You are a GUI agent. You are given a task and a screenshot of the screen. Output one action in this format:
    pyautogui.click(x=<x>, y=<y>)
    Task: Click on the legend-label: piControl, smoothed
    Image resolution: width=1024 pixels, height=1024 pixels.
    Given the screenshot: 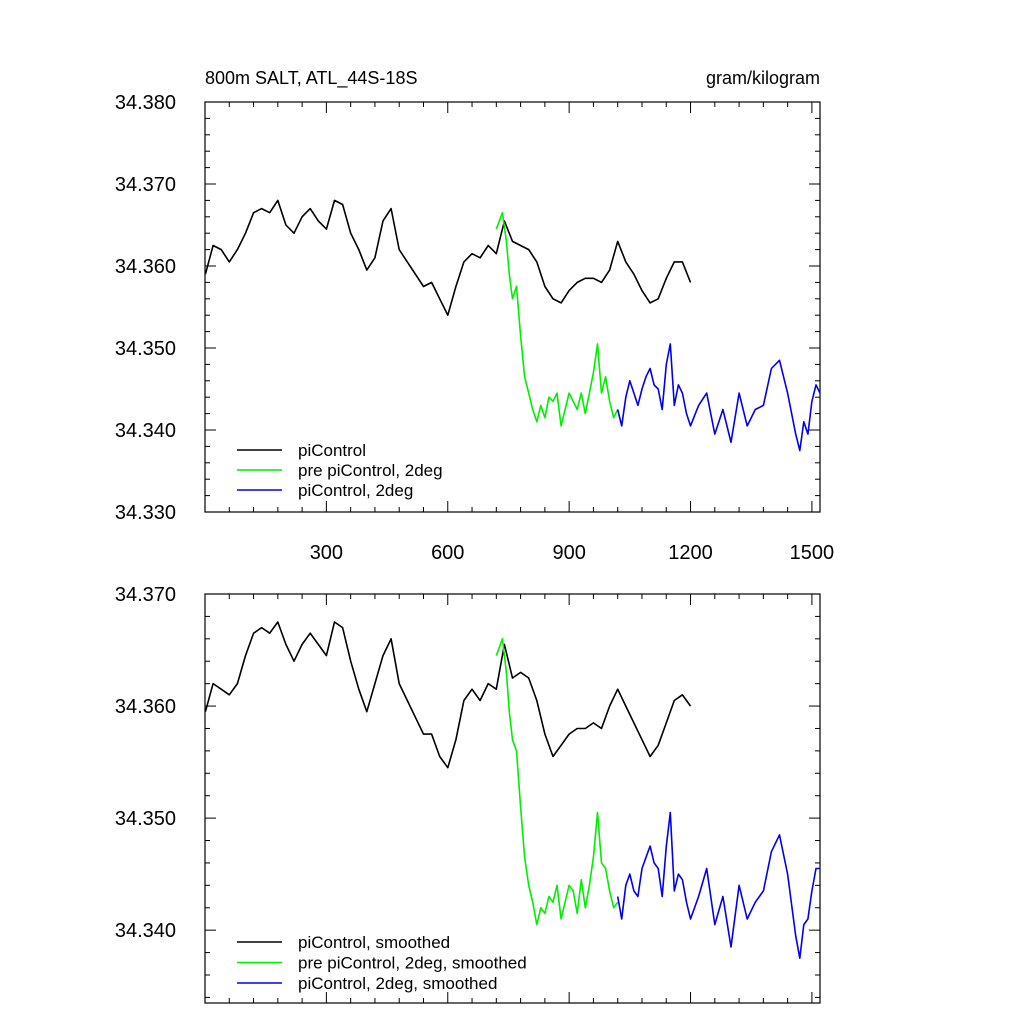 What is the action you would take?
    pyautogui.click(x=374, y=942)
    